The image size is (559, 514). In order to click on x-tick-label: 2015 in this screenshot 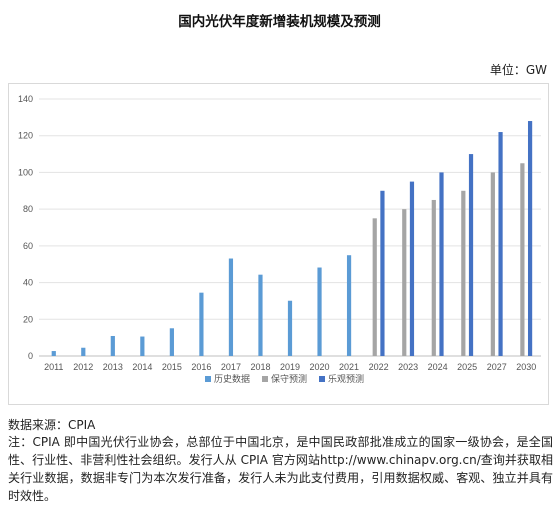, I will do `click(172, 367)`.